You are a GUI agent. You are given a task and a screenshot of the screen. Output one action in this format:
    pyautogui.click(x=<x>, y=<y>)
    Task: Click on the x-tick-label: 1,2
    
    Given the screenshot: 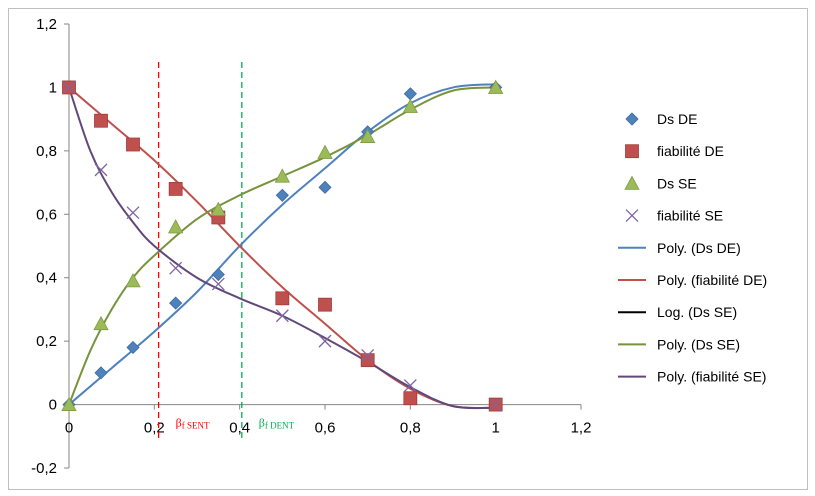 What is the action you would take?
    pyautogui.click(x=581, y=428)
    